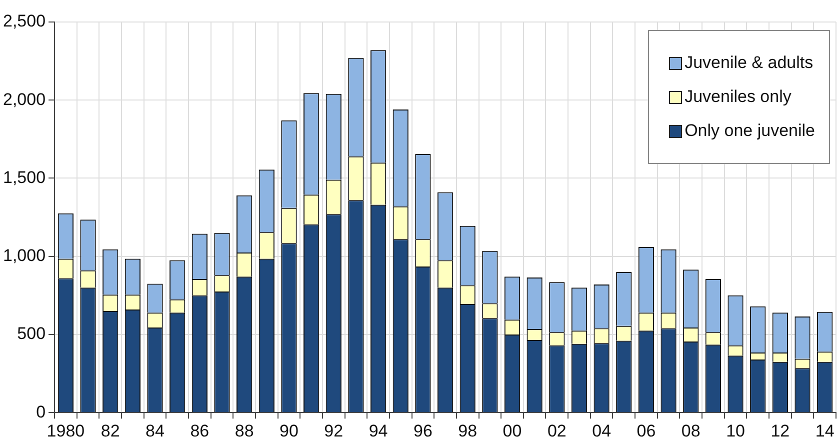 This screenshot has height=445, width=840. I want to click on x-tick-label: 96, so click(422, 430).